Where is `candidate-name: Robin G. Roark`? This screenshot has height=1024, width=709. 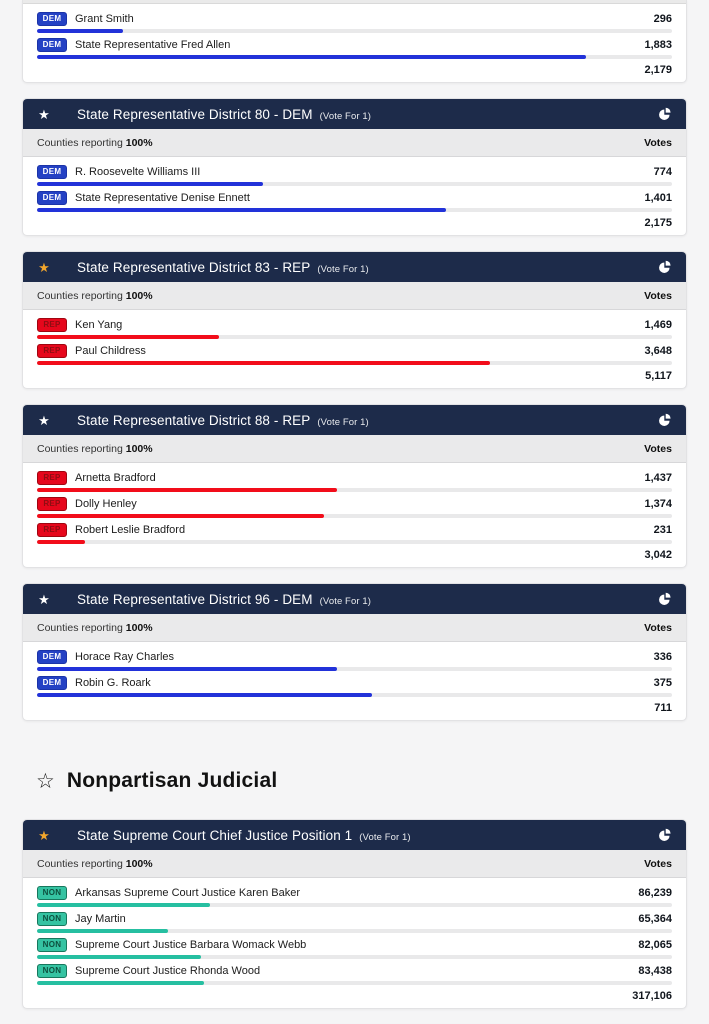 candidate-name: Robin G. Roark is located at coordinates (113, 683).